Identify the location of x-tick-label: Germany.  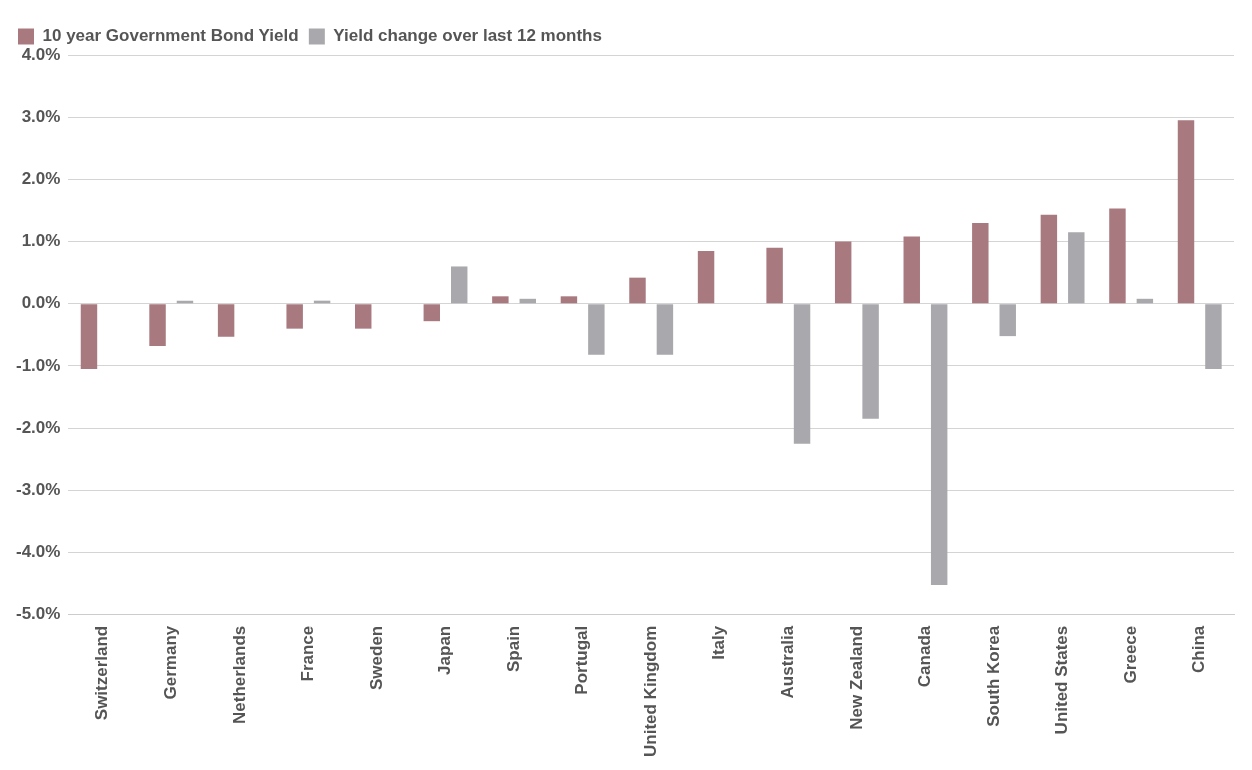
(170, 662).